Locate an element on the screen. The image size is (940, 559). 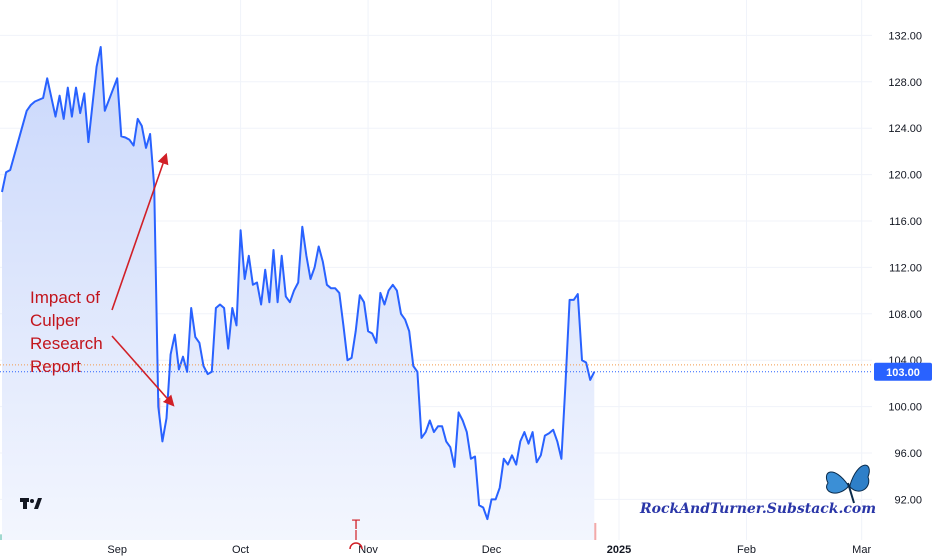
y-tick-label: 112.00 is located at coordinates (905, 268).